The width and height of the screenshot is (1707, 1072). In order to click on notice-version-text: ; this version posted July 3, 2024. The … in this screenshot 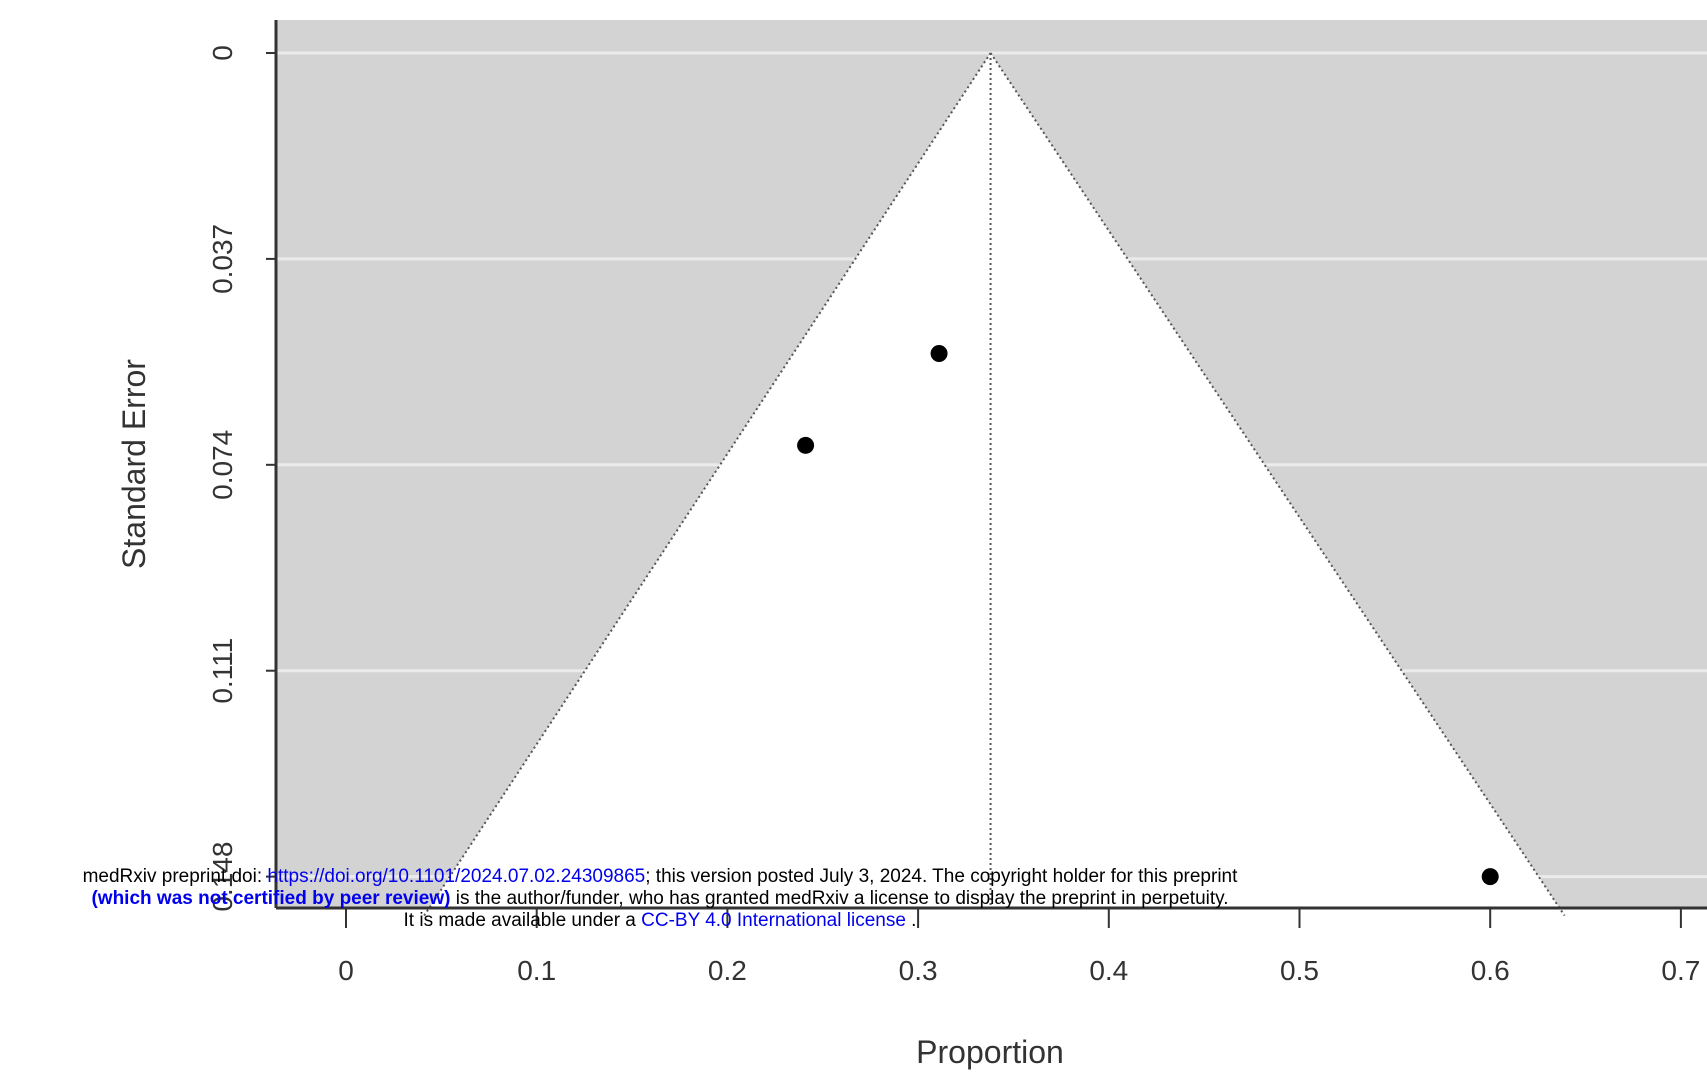, I will do `click(941, 876)`.